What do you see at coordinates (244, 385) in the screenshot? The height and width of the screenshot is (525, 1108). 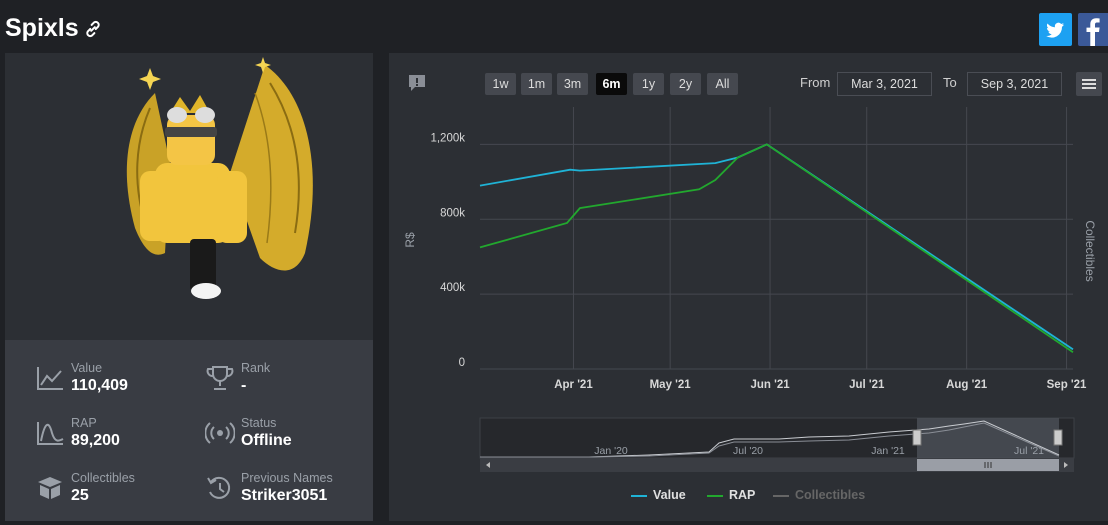 I see `stat-rank-number: -` at bounding box center [244, 385].